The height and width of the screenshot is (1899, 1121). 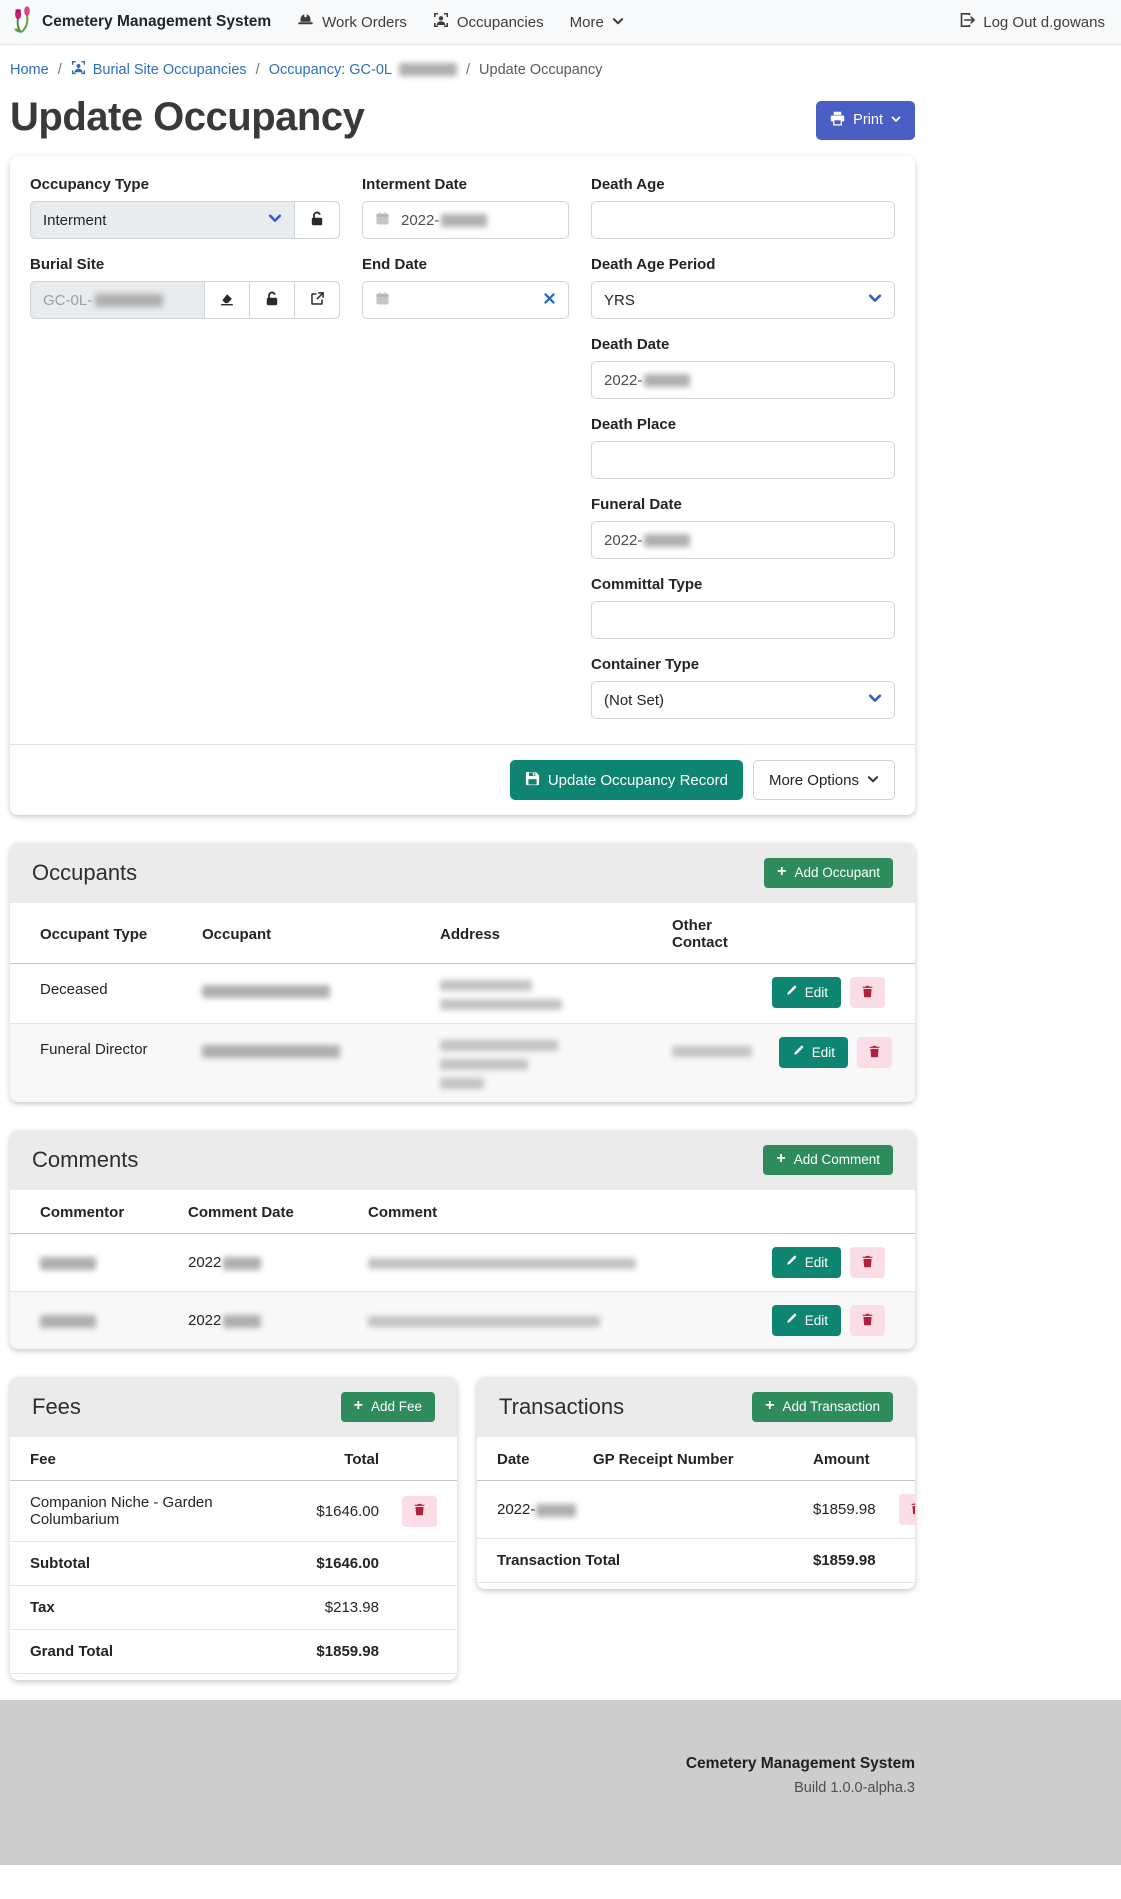 What do you see at coordinates (364, 22) in the screenshot?
I see `nav-item-label: Work Orders` at bounding box center [364, 22].